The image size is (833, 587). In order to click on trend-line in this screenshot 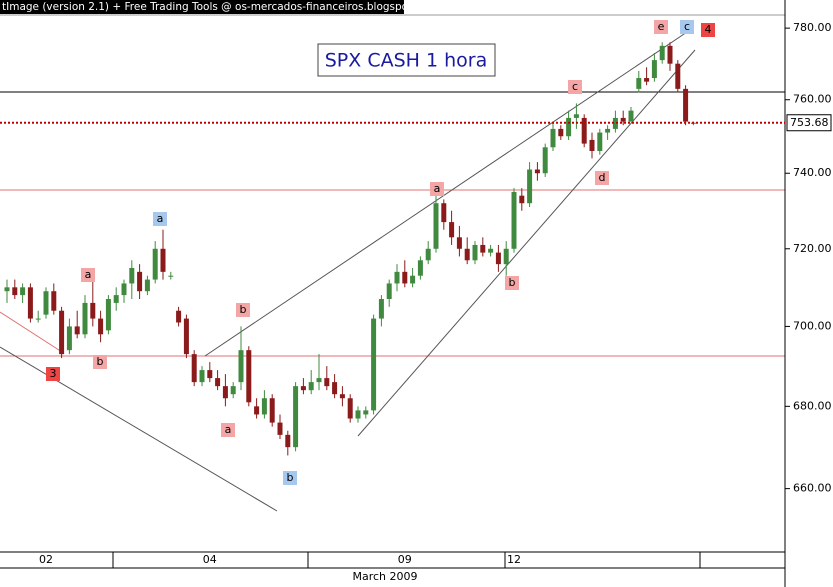, I will do `click(31, 332)`.